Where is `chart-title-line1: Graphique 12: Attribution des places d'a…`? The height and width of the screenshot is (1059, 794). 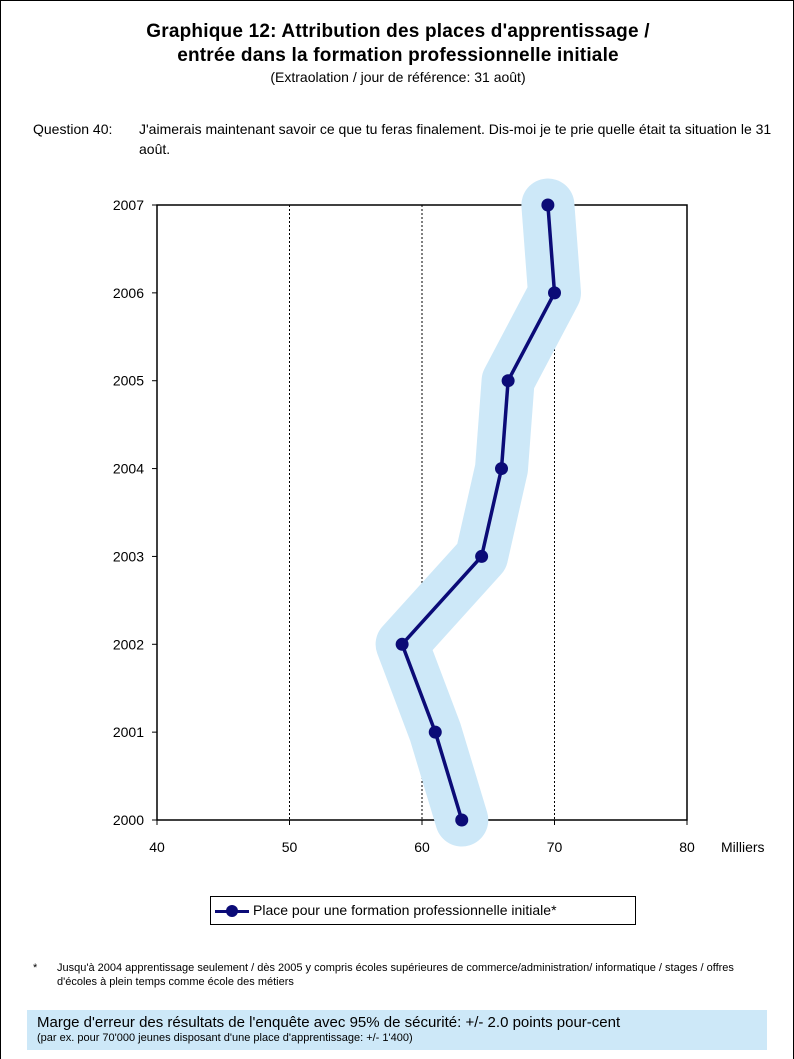 chart-title-line1: Graphique 12: Attribution des places d'a… is located at coordinates (398, 31).